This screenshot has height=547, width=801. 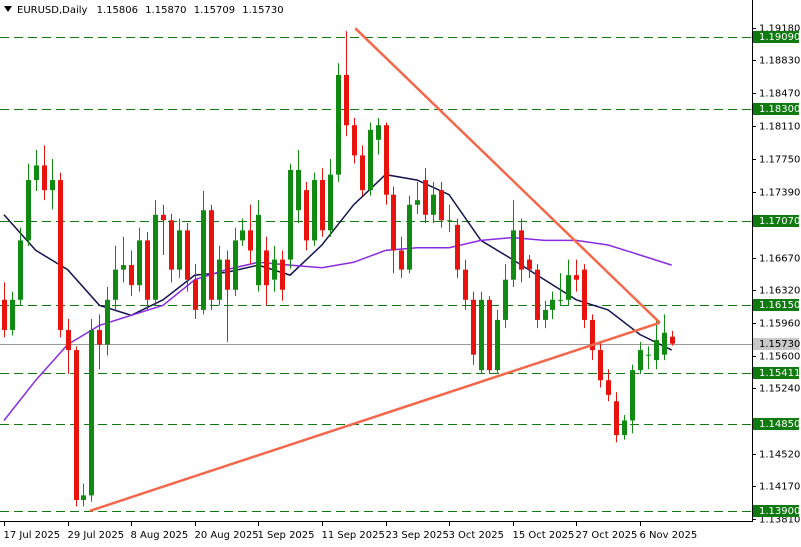 What do you see at coordinates (779, 424) in the screenshot?
I see `level-label: 1.14850` at bounding box center [779, 424].